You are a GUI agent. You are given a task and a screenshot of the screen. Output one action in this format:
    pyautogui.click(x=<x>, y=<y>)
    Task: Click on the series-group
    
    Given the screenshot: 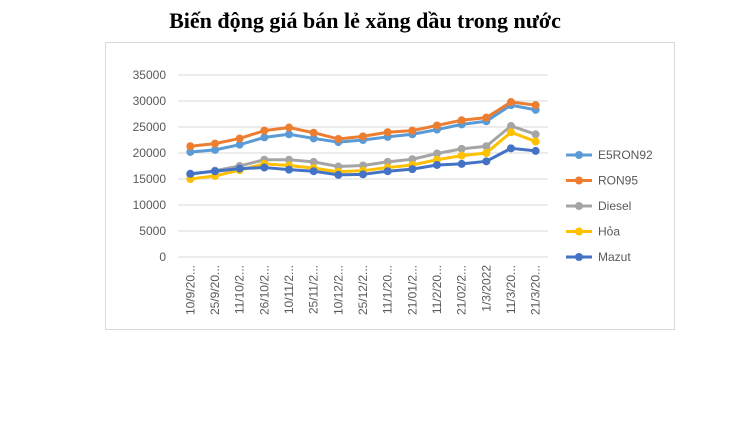 What is the action you would take?
    pyautogui.click(x=363, y=140)
    